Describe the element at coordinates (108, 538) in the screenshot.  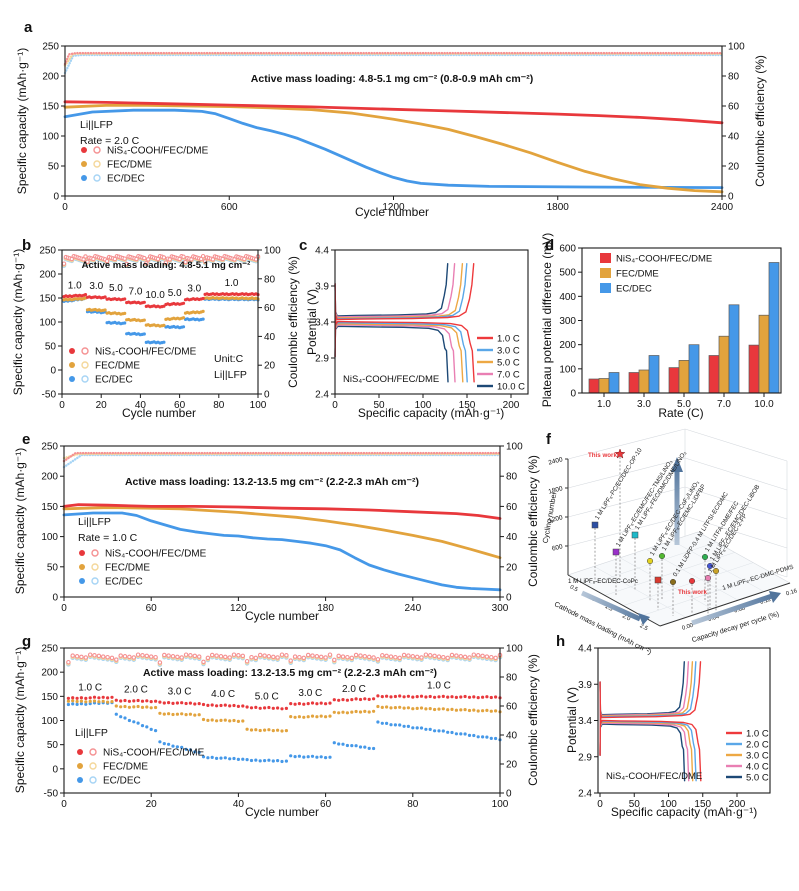
I see `panel-e-rate-note: Rate = 1.0 C` at that location.